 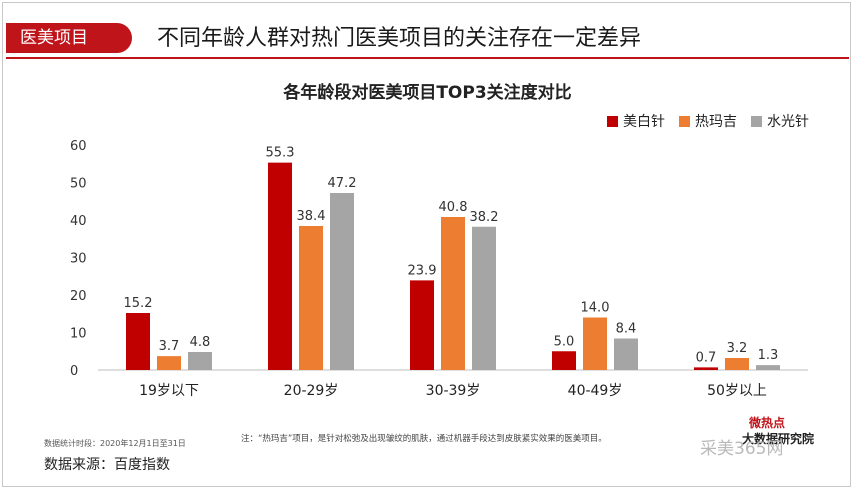 I want to click on x-category-label: 50岁以上, so click(x=737, y=391).